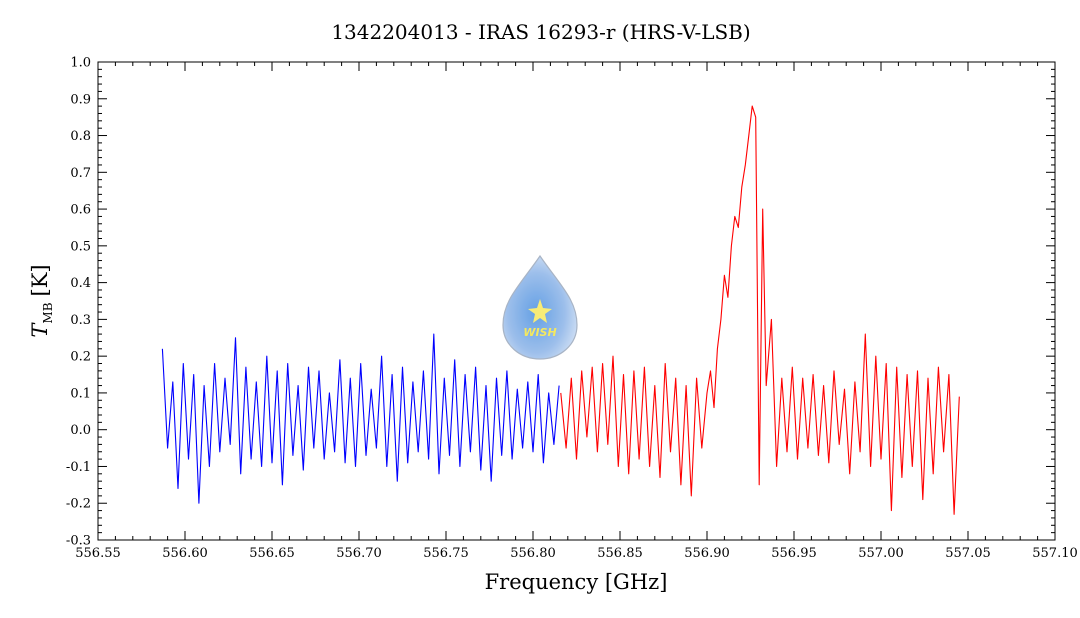 The height and width of the screenshot is (618, 1080). I want to click on x-tick-label: 556.60, so click(185, 553).